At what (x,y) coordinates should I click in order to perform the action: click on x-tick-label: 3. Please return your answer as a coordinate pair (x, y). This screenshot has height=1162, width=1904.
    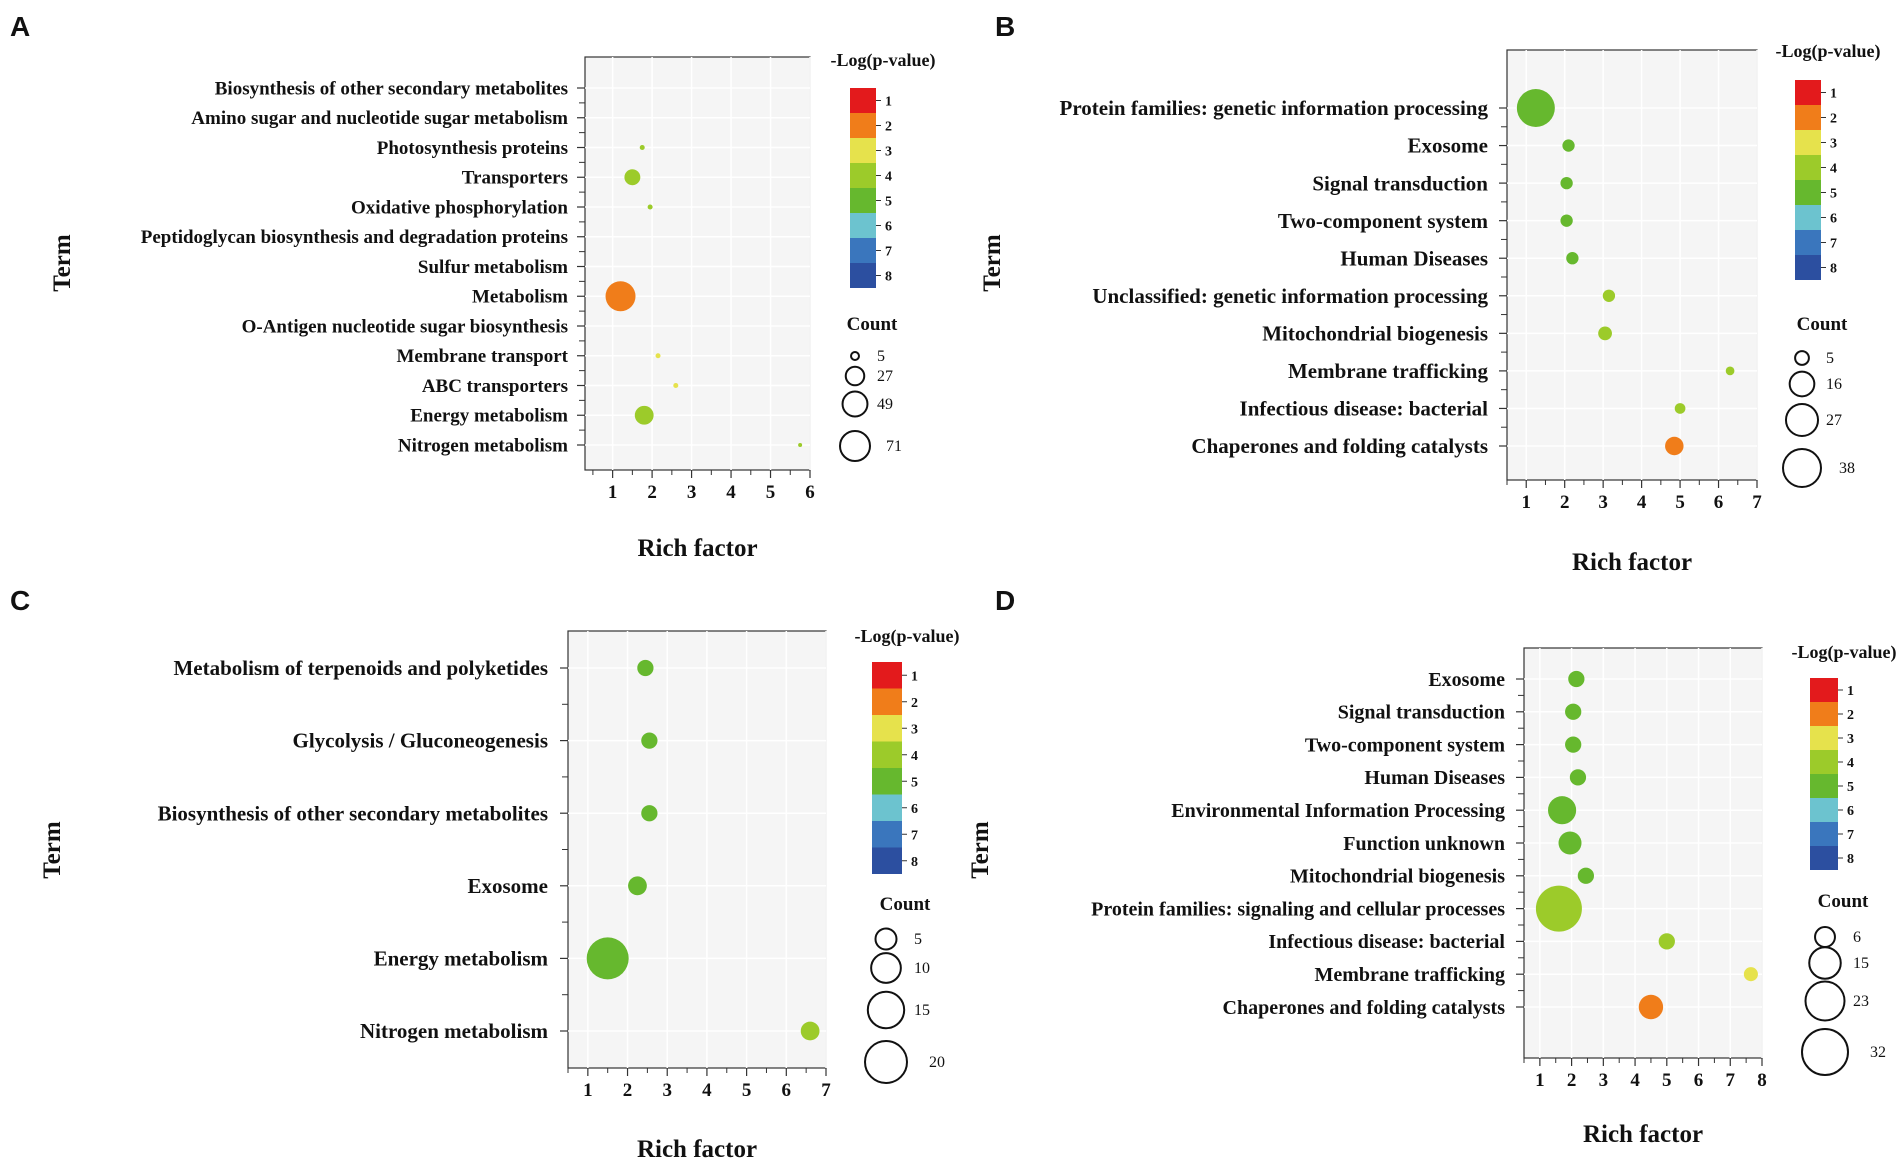
    Looking at the image, I should click on (1604, 1080).